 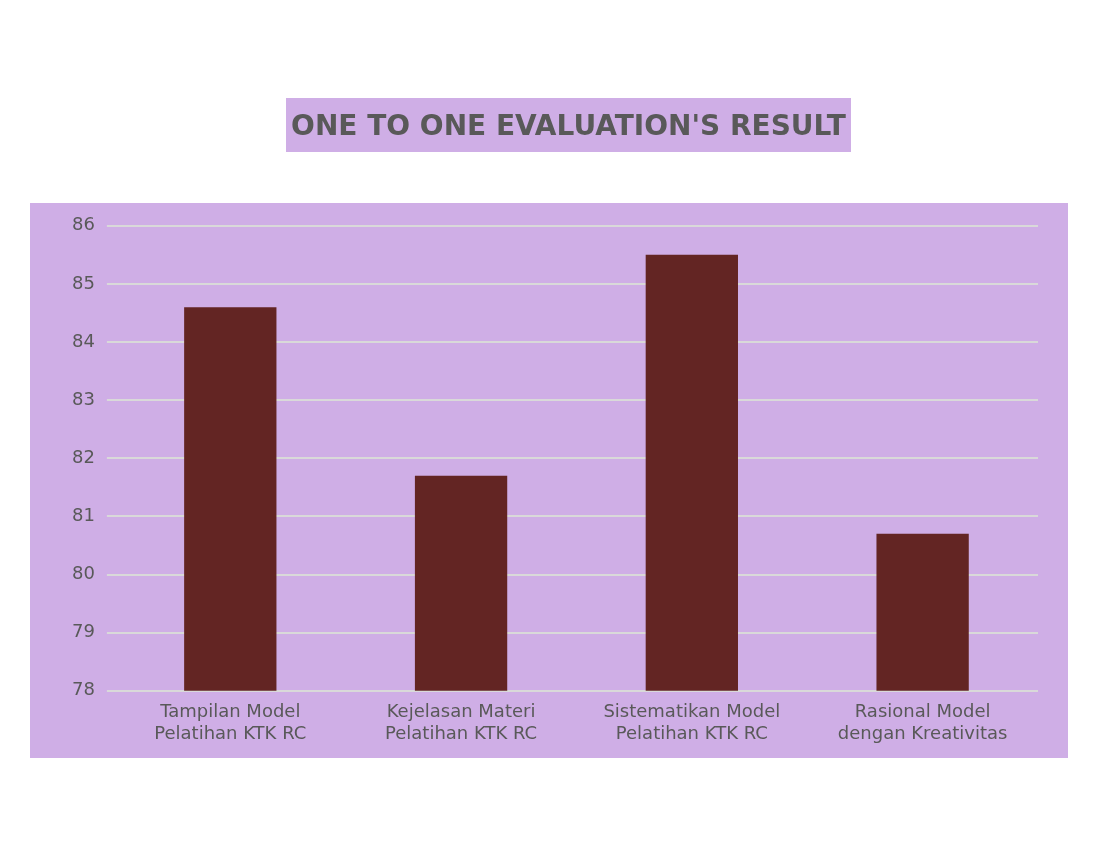 What do you see at coordinates (83, 340) in the screenshot?
I see `y-tick-label: 84` at bounding box center [83, 340].